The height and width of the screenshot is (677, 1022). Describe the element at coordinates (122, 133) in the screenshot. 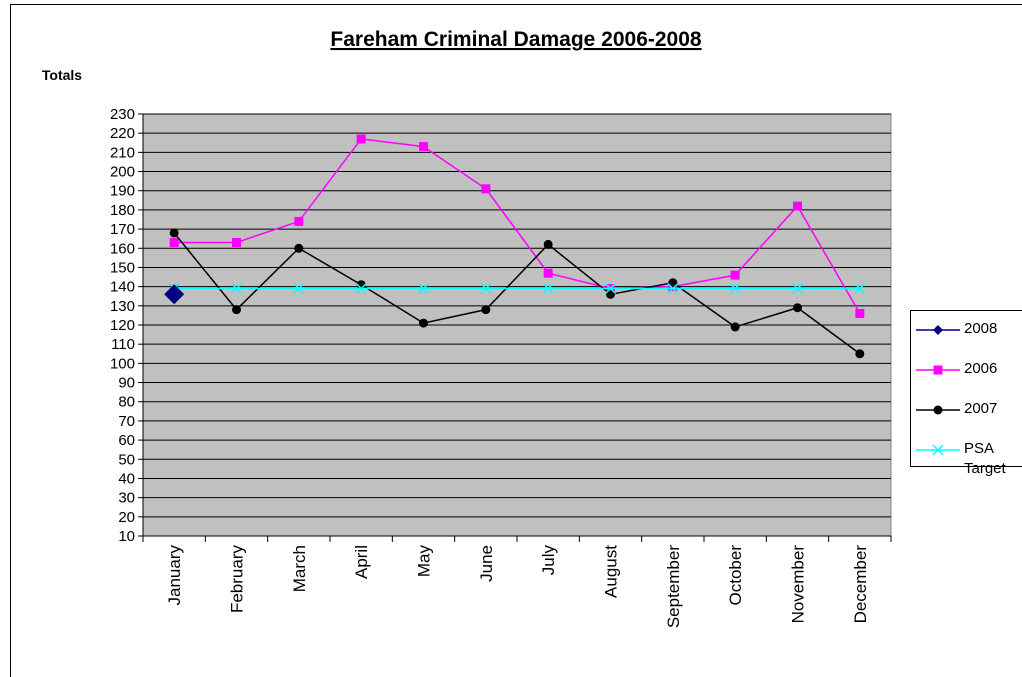

I see `y-tick-label: 220` at that location.